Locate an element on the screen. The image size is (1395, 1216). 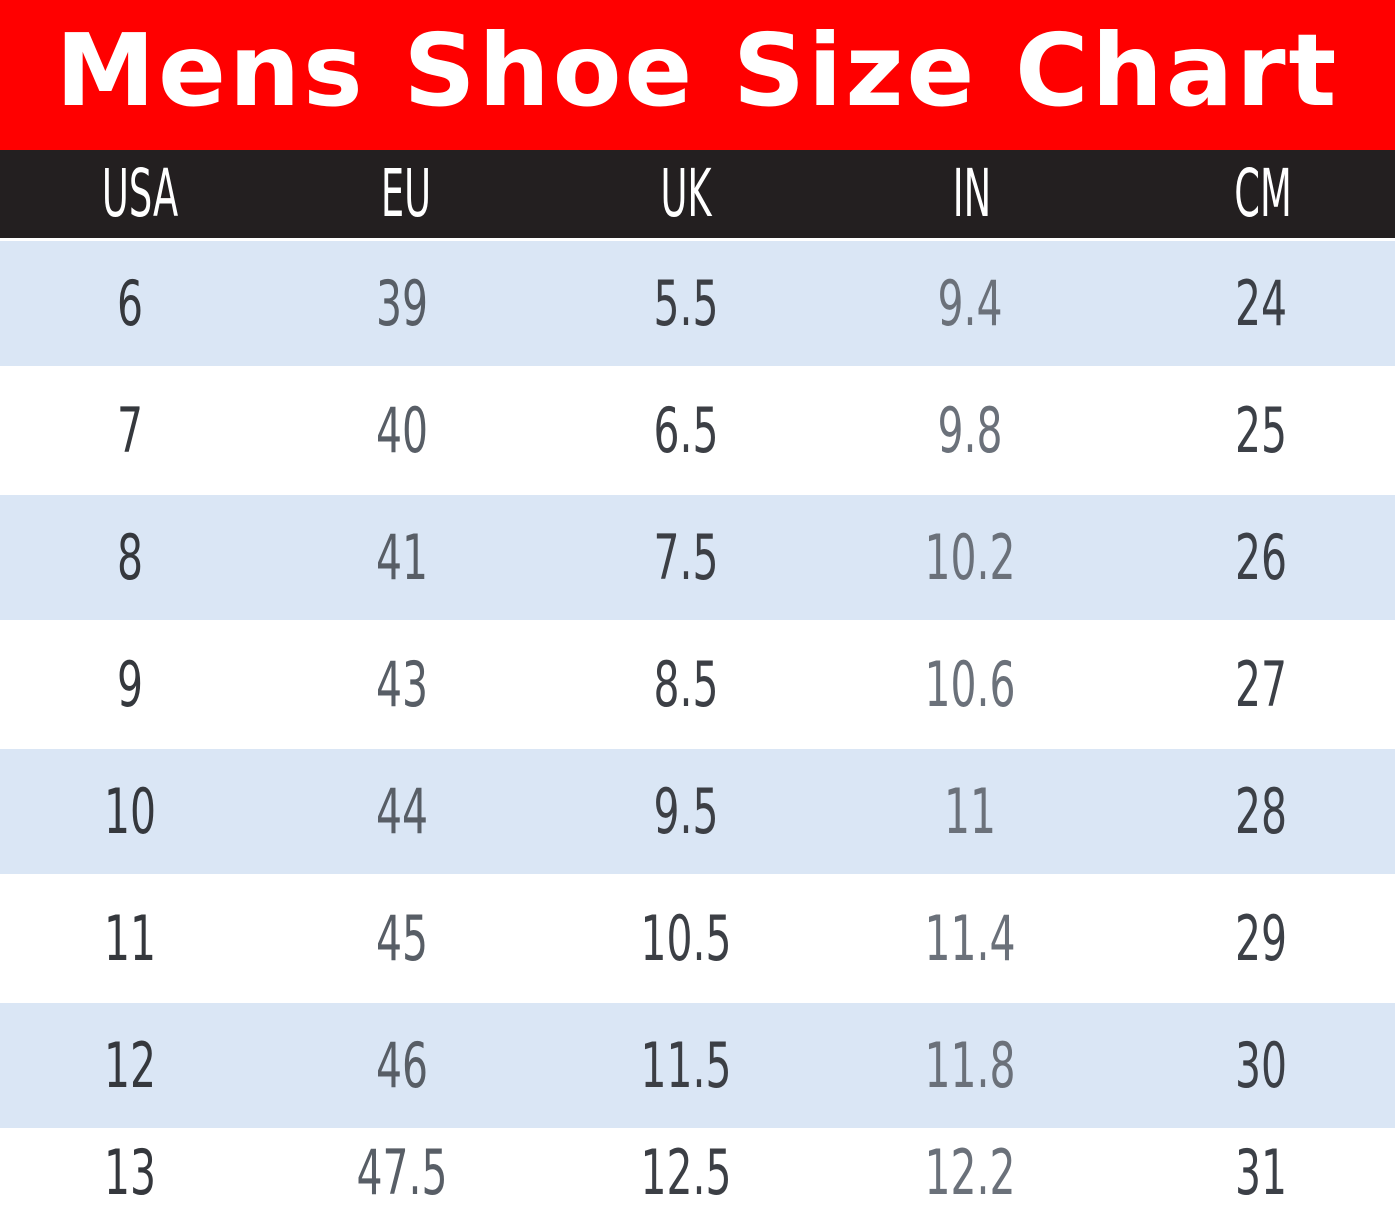
cell-in: 11.8 is located at coordinates (970, 1065).